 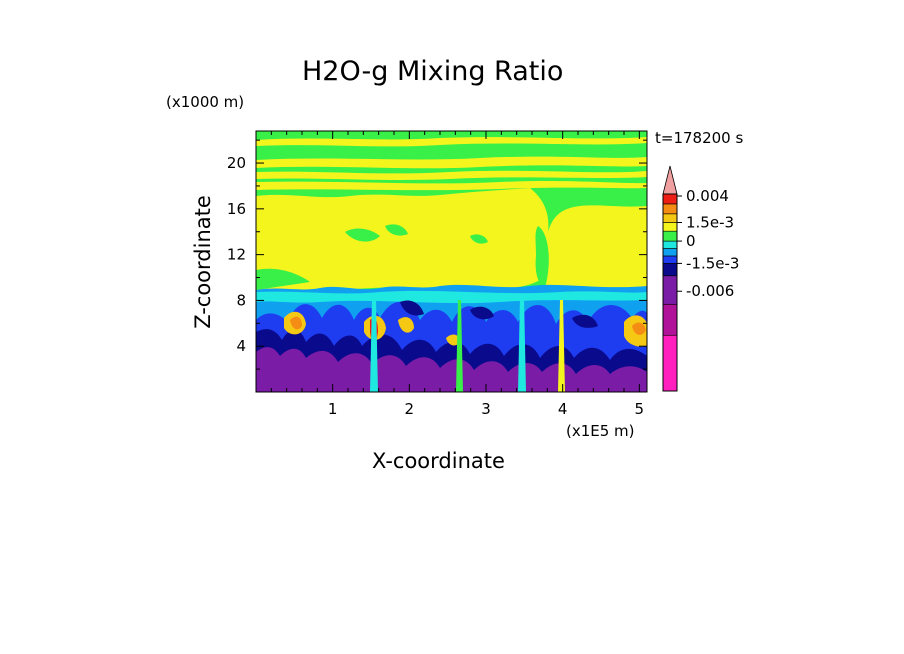 What do you see at coordinates (205, 102) in the screenshot?
I see `z-unit-label: (x1000 m)` at bounding box center [205, 102].